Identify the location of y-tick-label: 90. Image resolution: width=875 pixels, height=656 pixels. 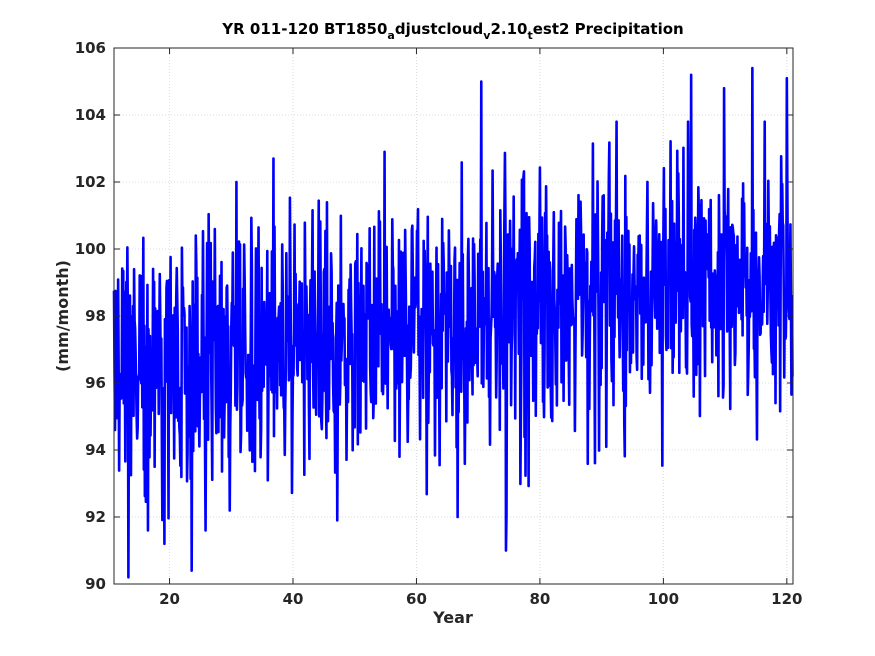
(95, 584).